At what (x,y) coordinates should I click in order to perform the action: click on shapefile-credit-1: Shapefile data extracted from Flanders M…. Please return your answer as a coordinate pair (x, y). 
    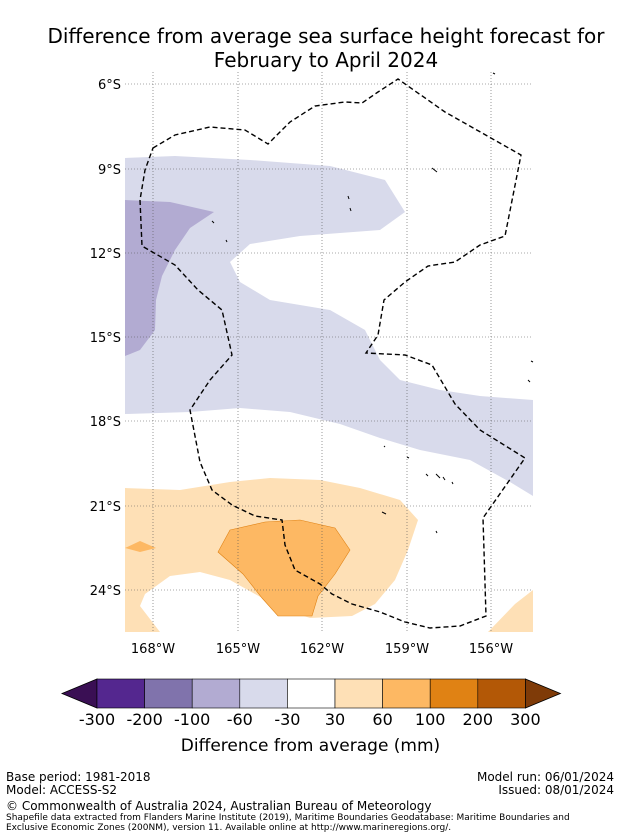
    Looking at the image, I should click on (288, 818).